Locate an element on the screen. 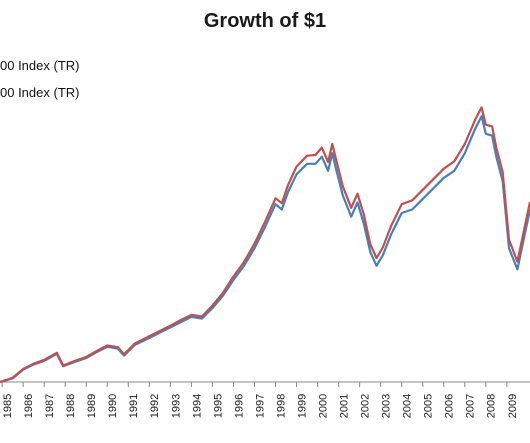 The image size is (530, 443). x-tick-label: 2000 is located at coordinates (323, 406).